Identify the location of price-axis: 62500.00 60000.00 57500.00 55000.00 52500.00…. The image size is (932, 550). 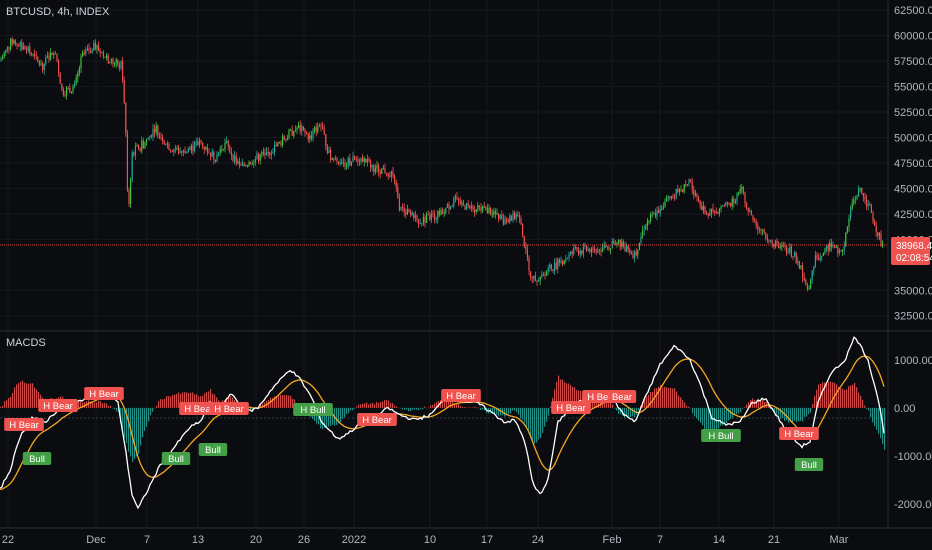
(913, 164).